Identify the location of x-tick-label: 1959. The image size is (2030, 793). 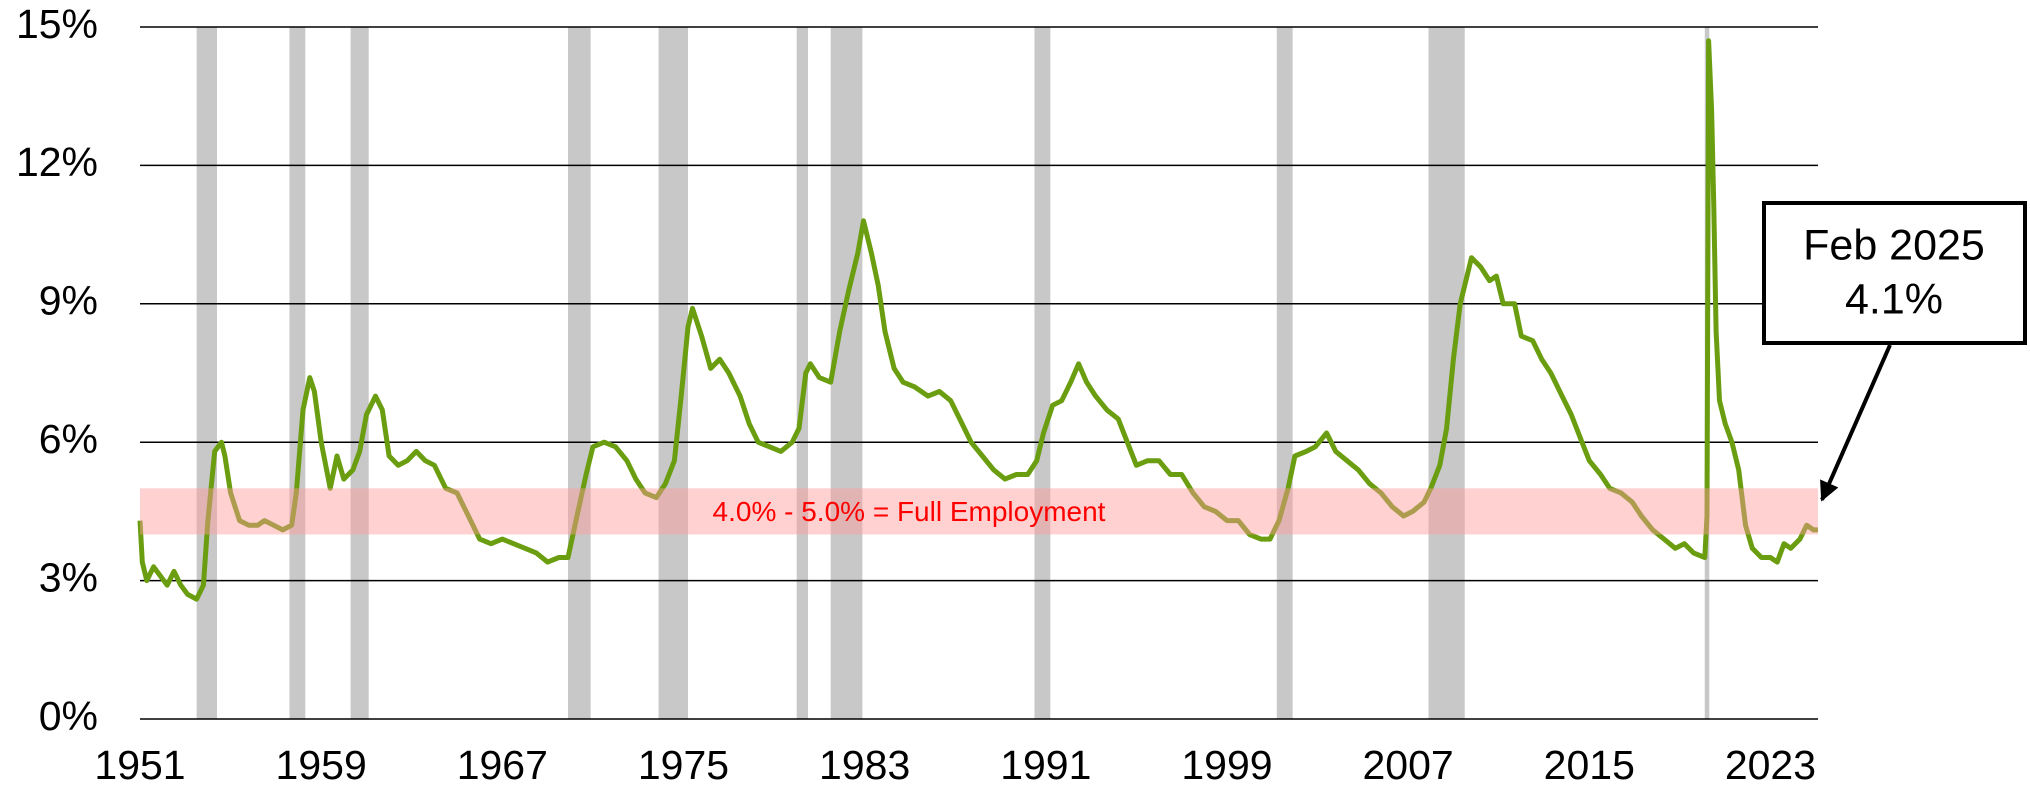
(321, 765).